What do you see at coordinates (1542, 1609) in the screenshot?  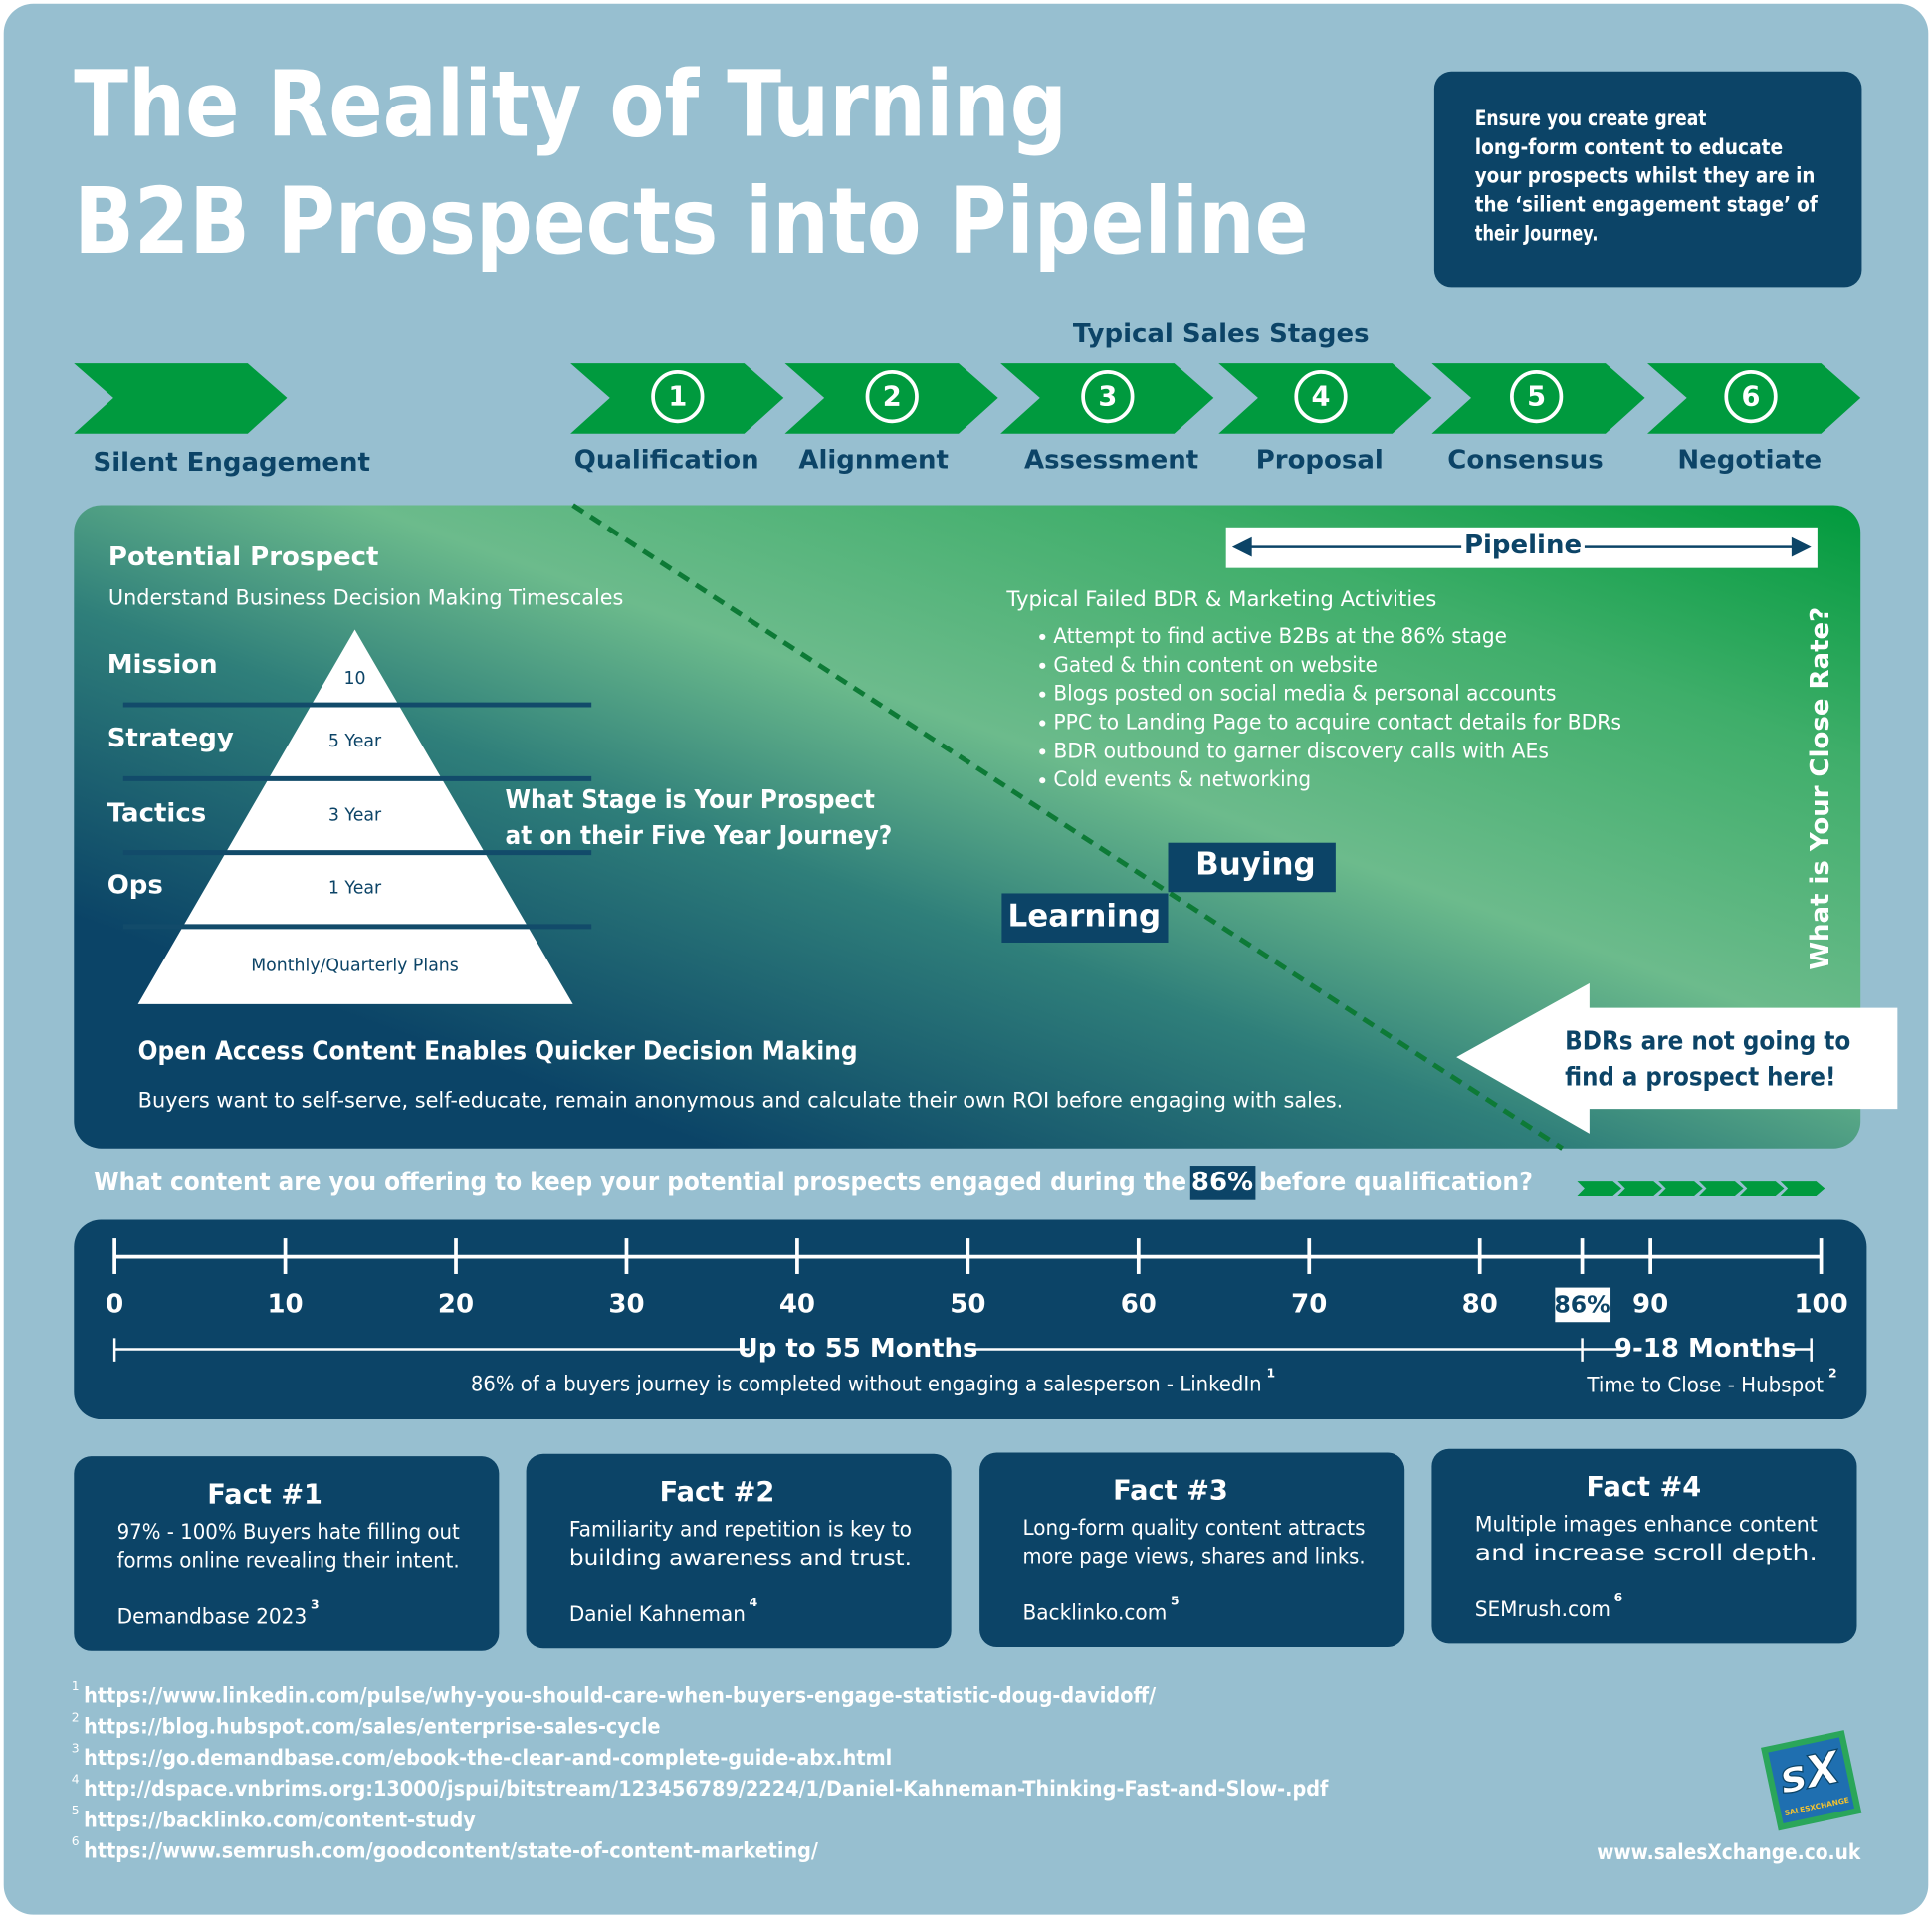 I see `fact-source: SEMrush.com` at bounding box center [1542, 1609].